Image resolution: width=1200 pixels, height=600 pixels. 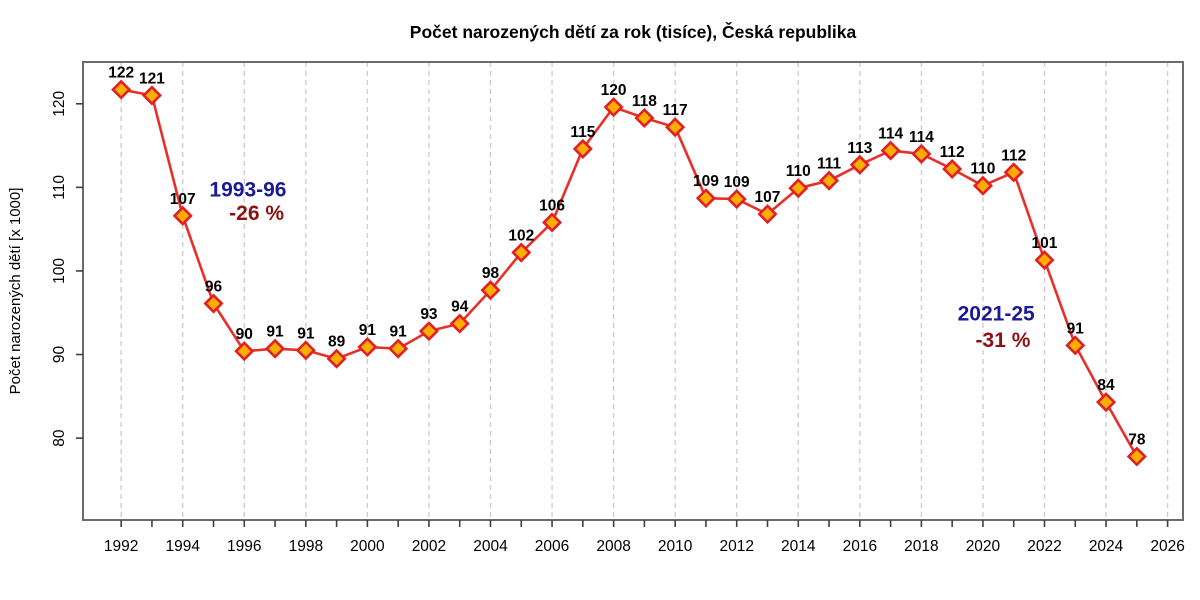 I want to click on y-tick-label: 80, so click(x=59, y=438).